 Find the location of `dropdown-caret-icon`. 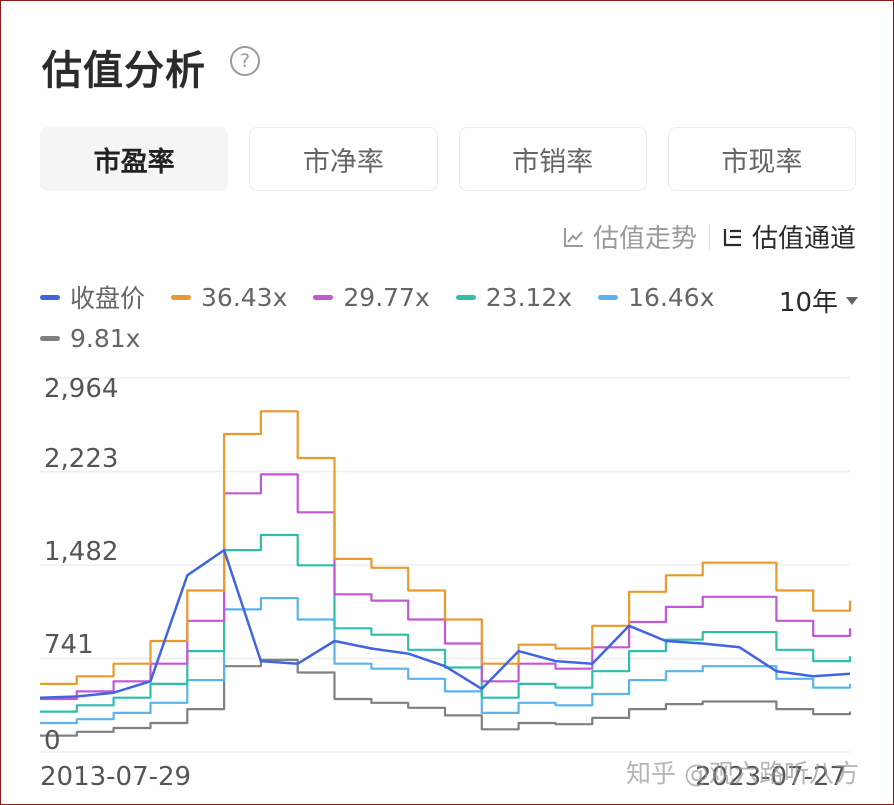

dropdown-caret-icon is located at coordinates (852, 300).